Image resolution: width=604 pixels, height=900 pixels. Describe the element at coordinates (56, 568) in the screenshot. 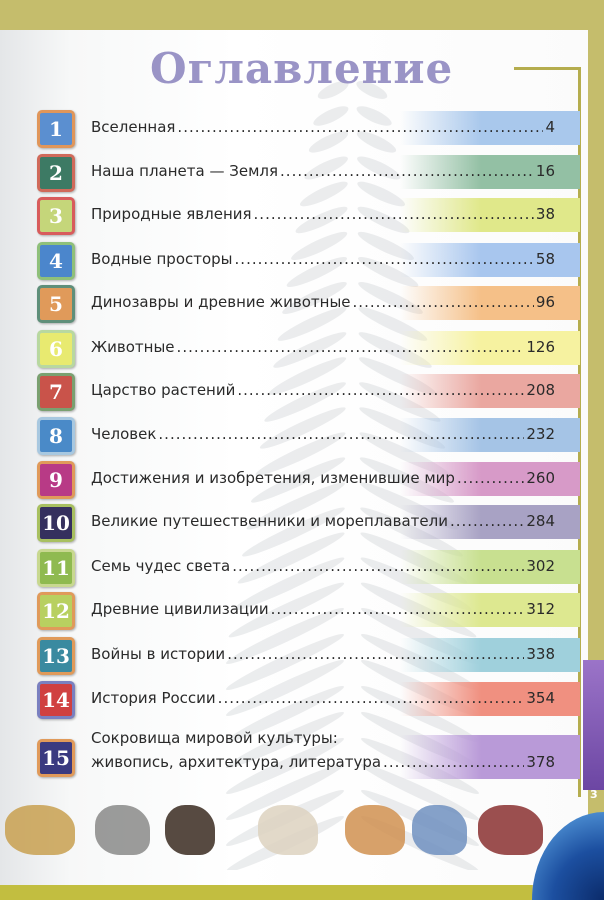

I see `chapter-number-badge: 11` at that location.